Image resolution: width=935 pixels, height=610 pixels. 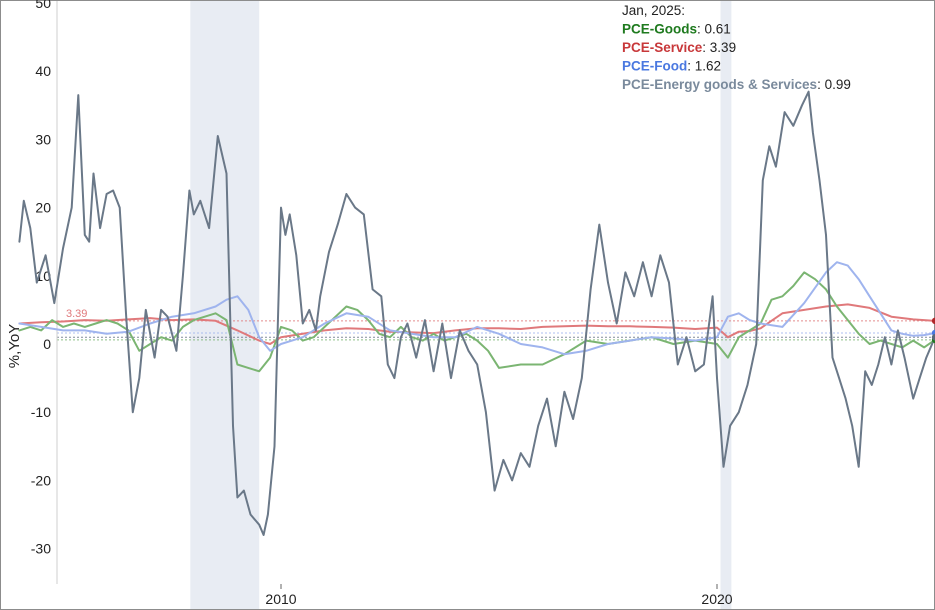 What do you see at coordinates (662, 47) in the screenshot?
I see `legend-series-name: PCE-Service` at bounding box center [662, 47].